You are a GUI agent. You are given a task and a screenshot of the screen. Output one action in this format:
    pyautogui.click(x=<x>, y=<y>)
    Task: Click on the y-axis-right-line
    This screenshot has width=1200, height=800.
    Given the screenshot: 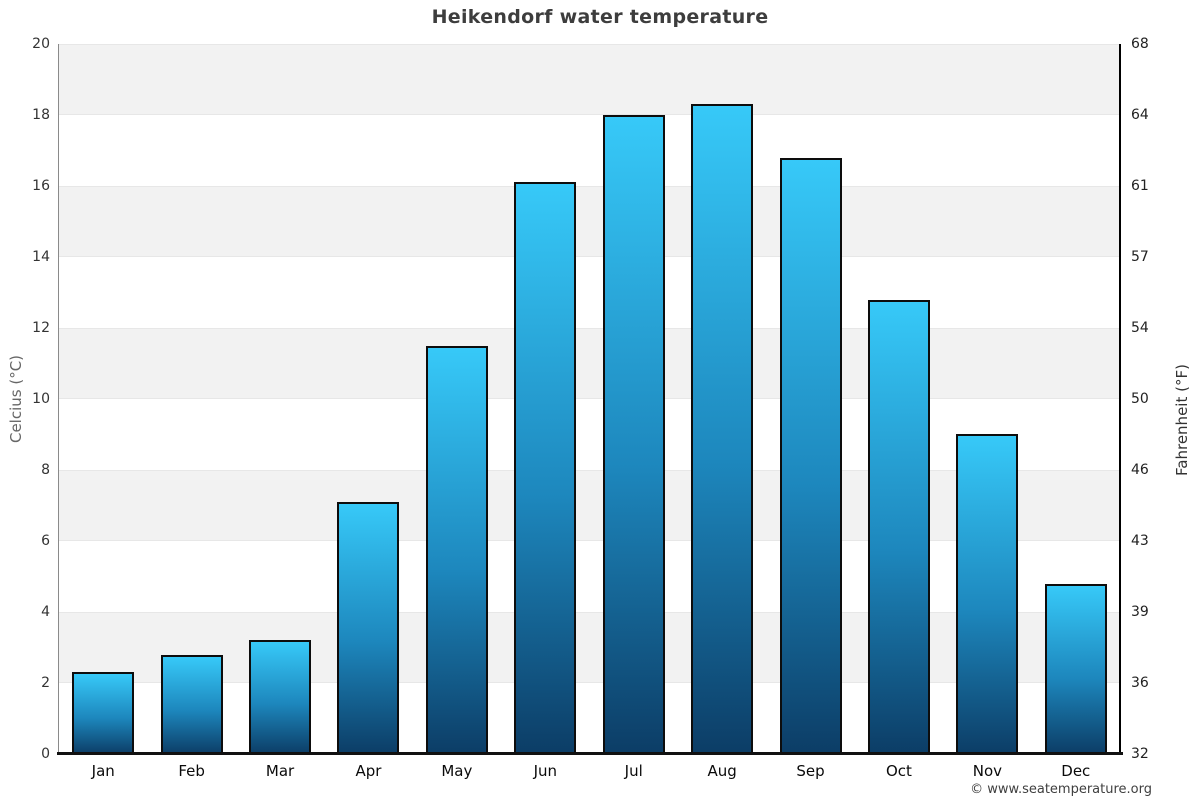 What is the action you would take?
    pyautogui.click(x=1120, y=399)
    